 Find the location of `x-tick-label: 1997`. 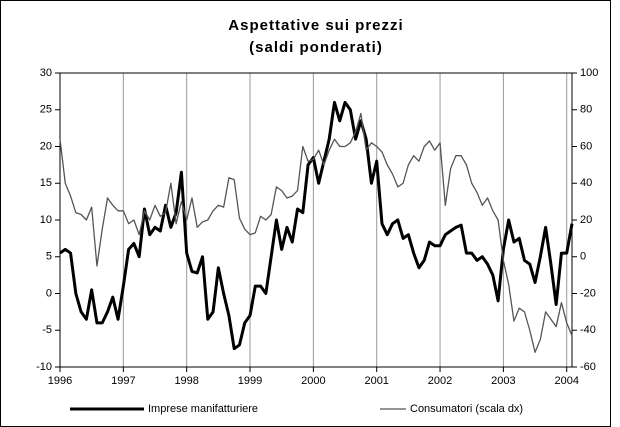

x-tick-label: 1997 is located at coordinates (123, 381).